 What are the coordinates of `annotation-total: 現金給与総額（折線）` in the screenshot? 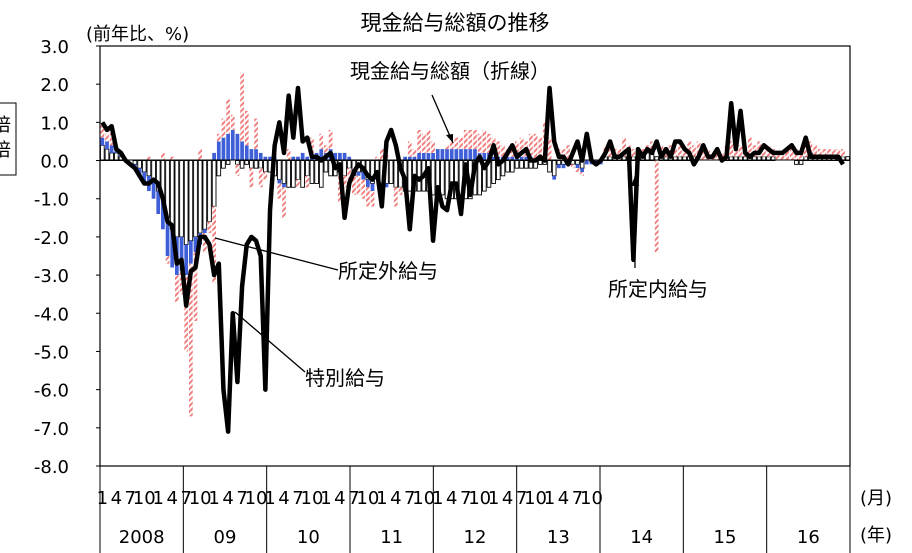 It's located at (450, 71).